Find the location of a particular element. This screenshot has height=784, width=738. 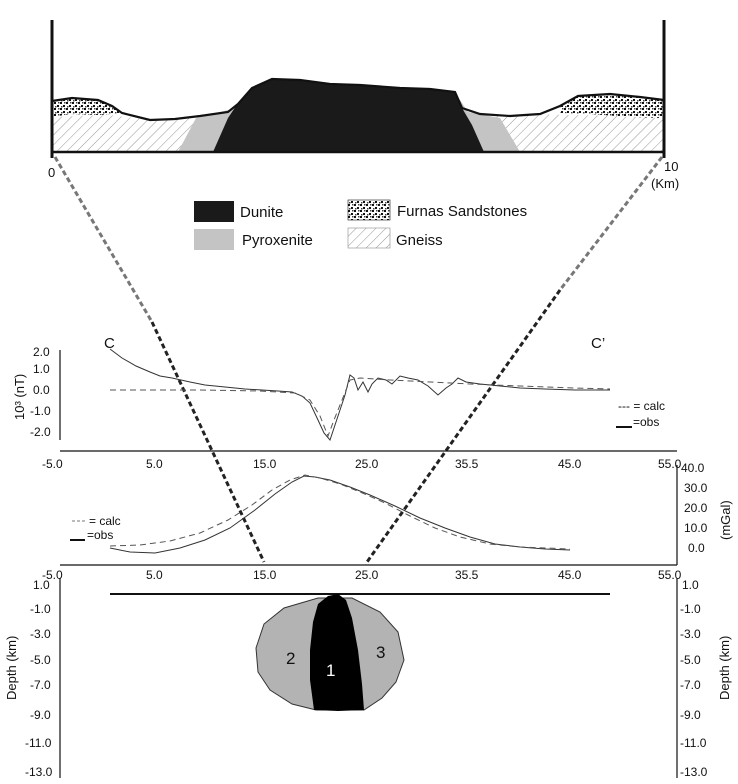

connector-right-upper is located at coordinates (611, 223).